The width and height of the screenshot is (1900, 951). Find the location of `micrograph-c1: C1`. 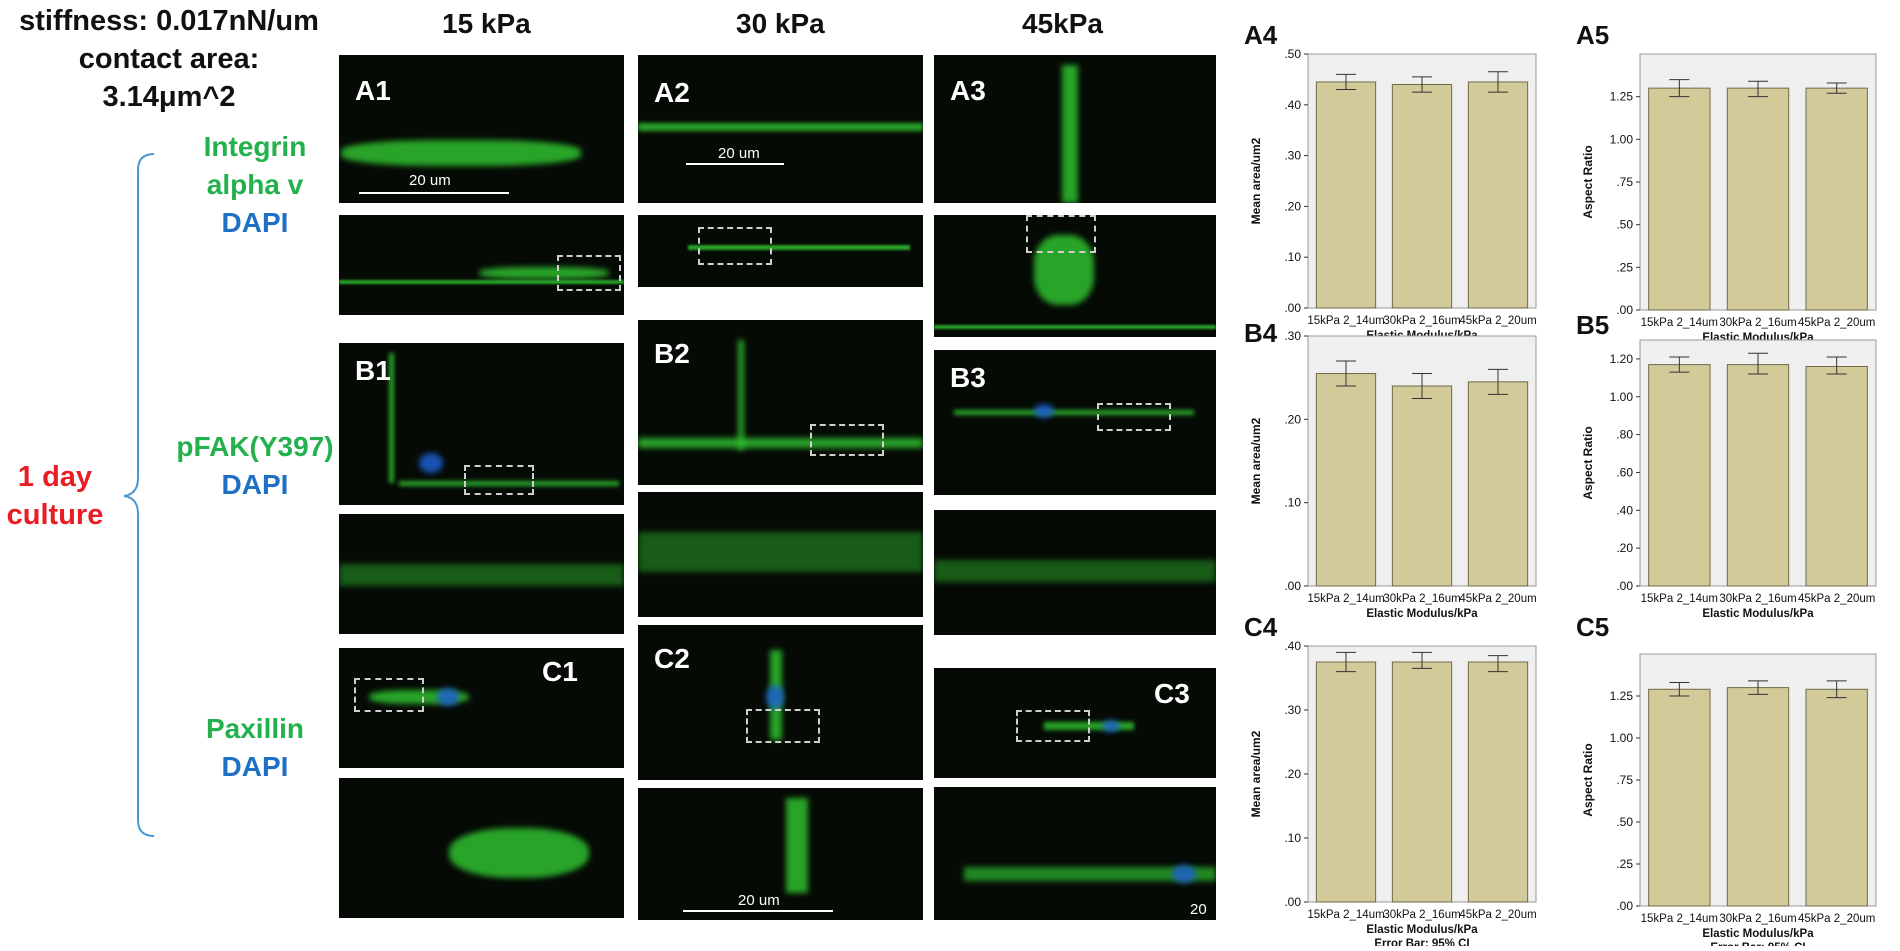

micrograph-c1: C1 is located at coordinates (481, 708).